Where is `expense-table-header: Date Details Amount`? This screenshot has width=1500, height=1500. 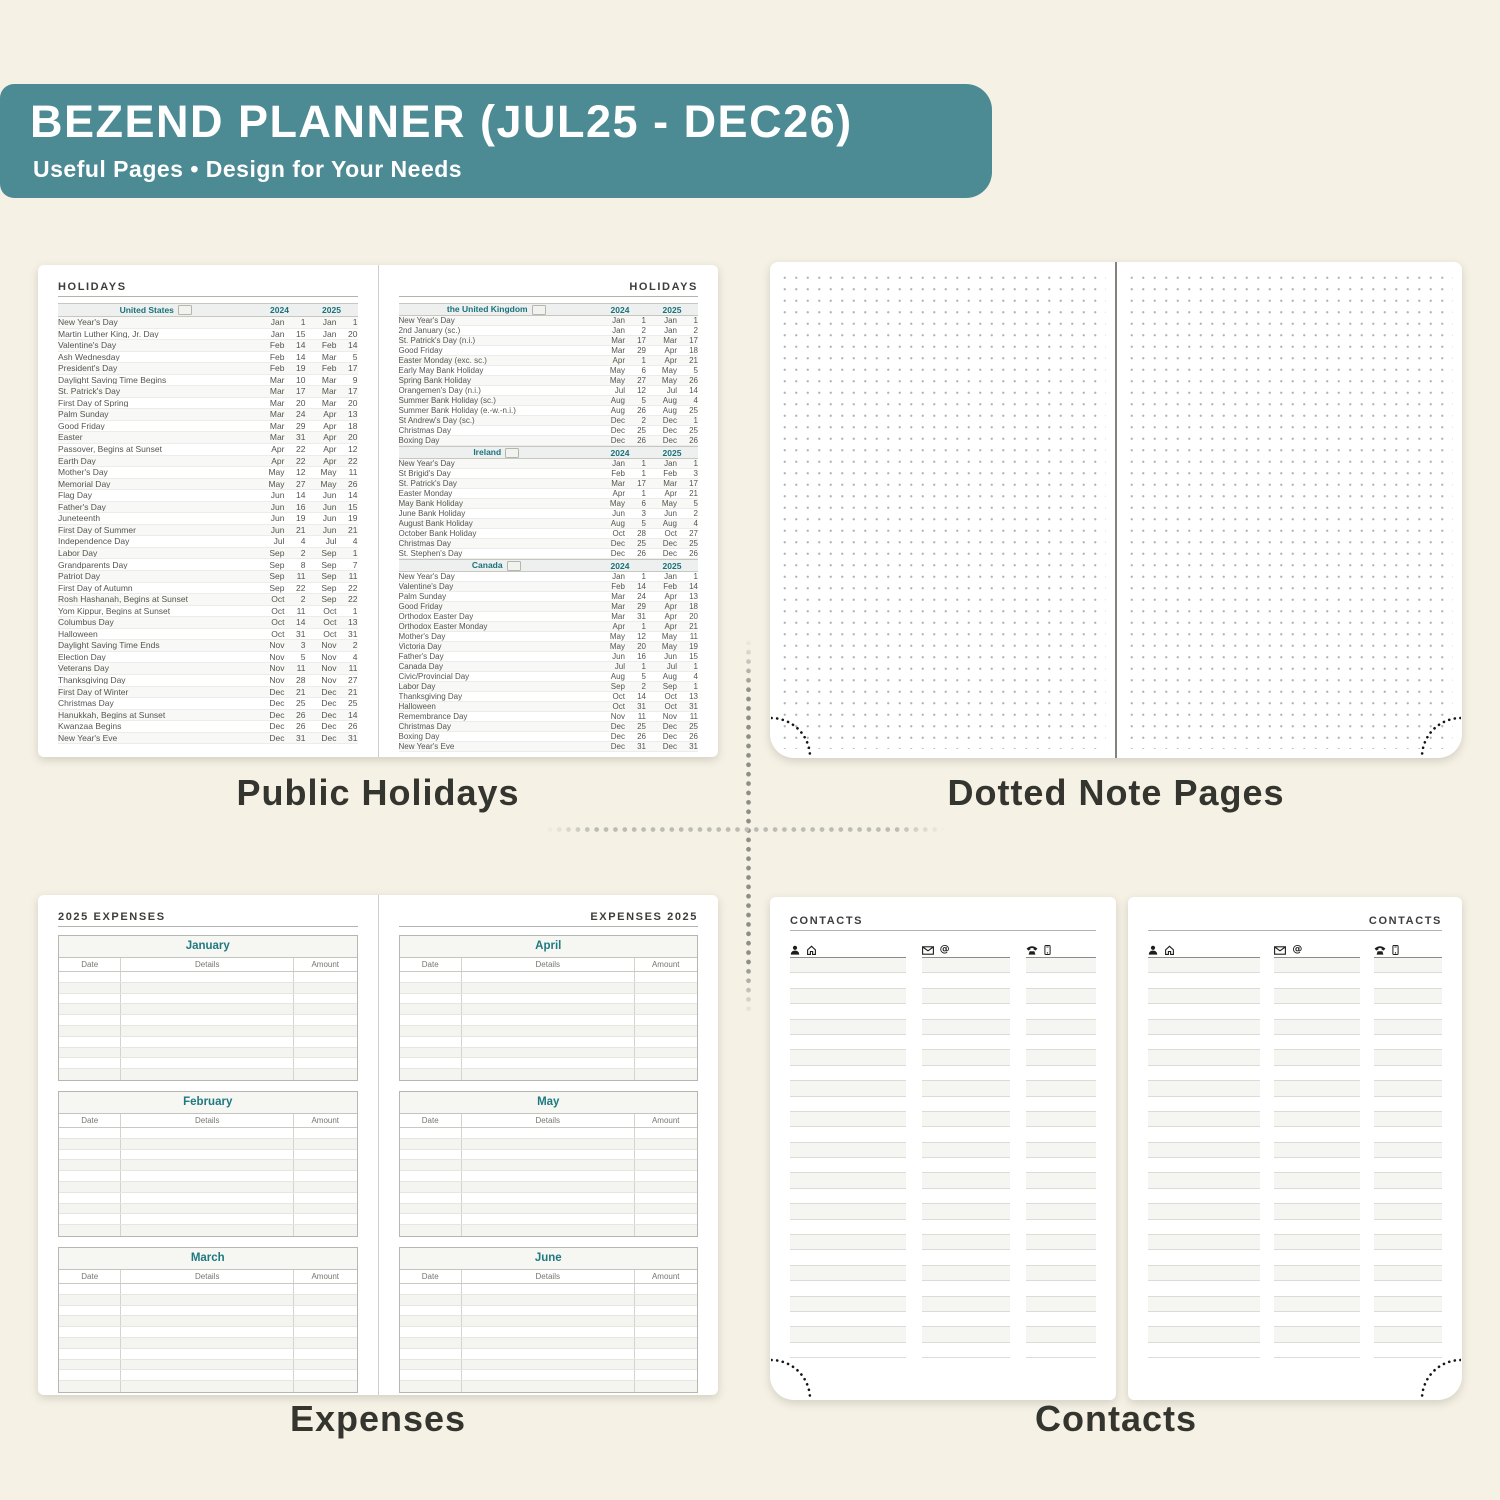
expense-table-header: Date Details Amount is located at coordinates (208, 1120).